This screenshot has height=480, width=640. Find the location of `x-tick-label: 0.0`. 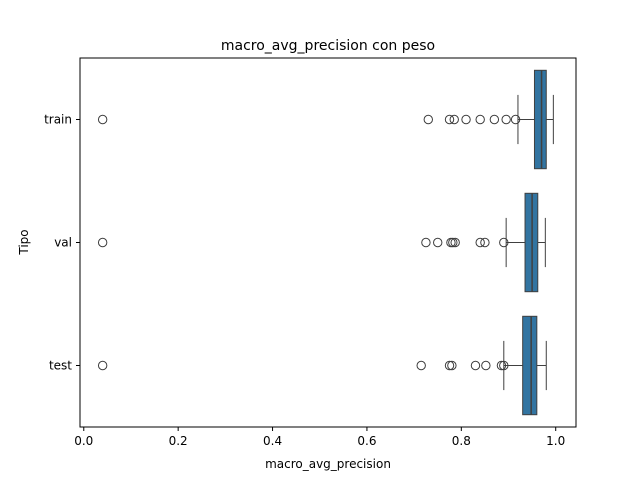

x-tick-label: 0.0 is located at coordinates (83, 441).